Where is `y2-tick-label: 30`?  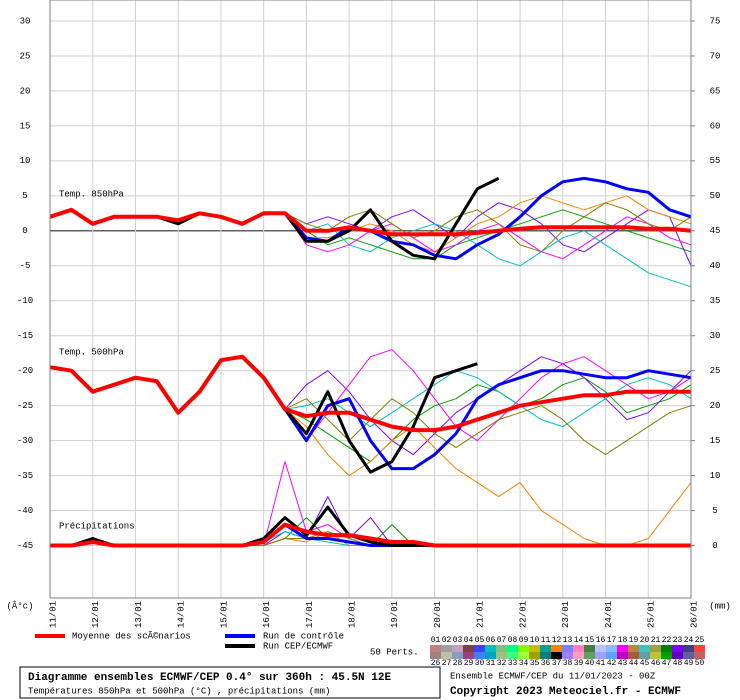 y2-tick-label: 30 is located at coordinates (715, 336).